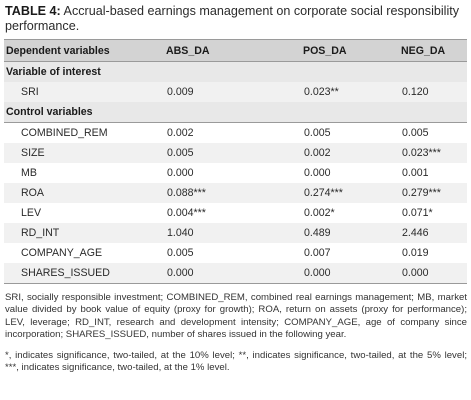 Image resolution: width=471 pixels, height=400 pixels. What do you see at coordinates (235, 213) in the screenshot?
I see `table-row: LEV 0.004*** 0.002* 0.071*` at bounding box center [235, 213].